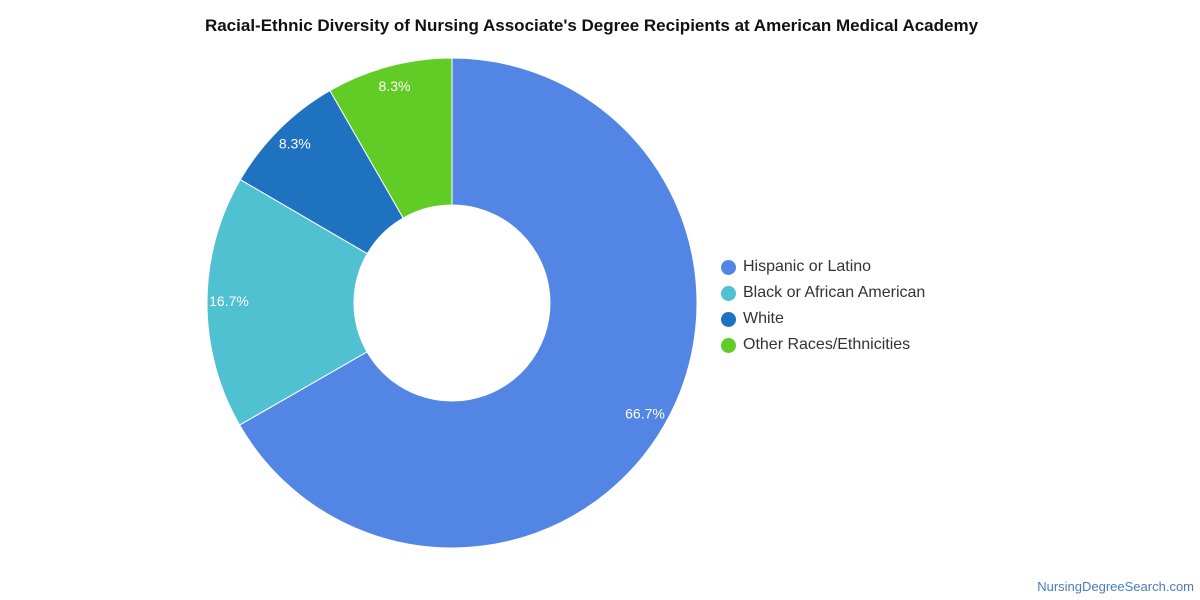 The height and width of the screenshot is (600, 1200). Describe the element at coordinates (827, 344) in the screenshot. I see `legend-label: Other Races/Ethnicities` at that location.